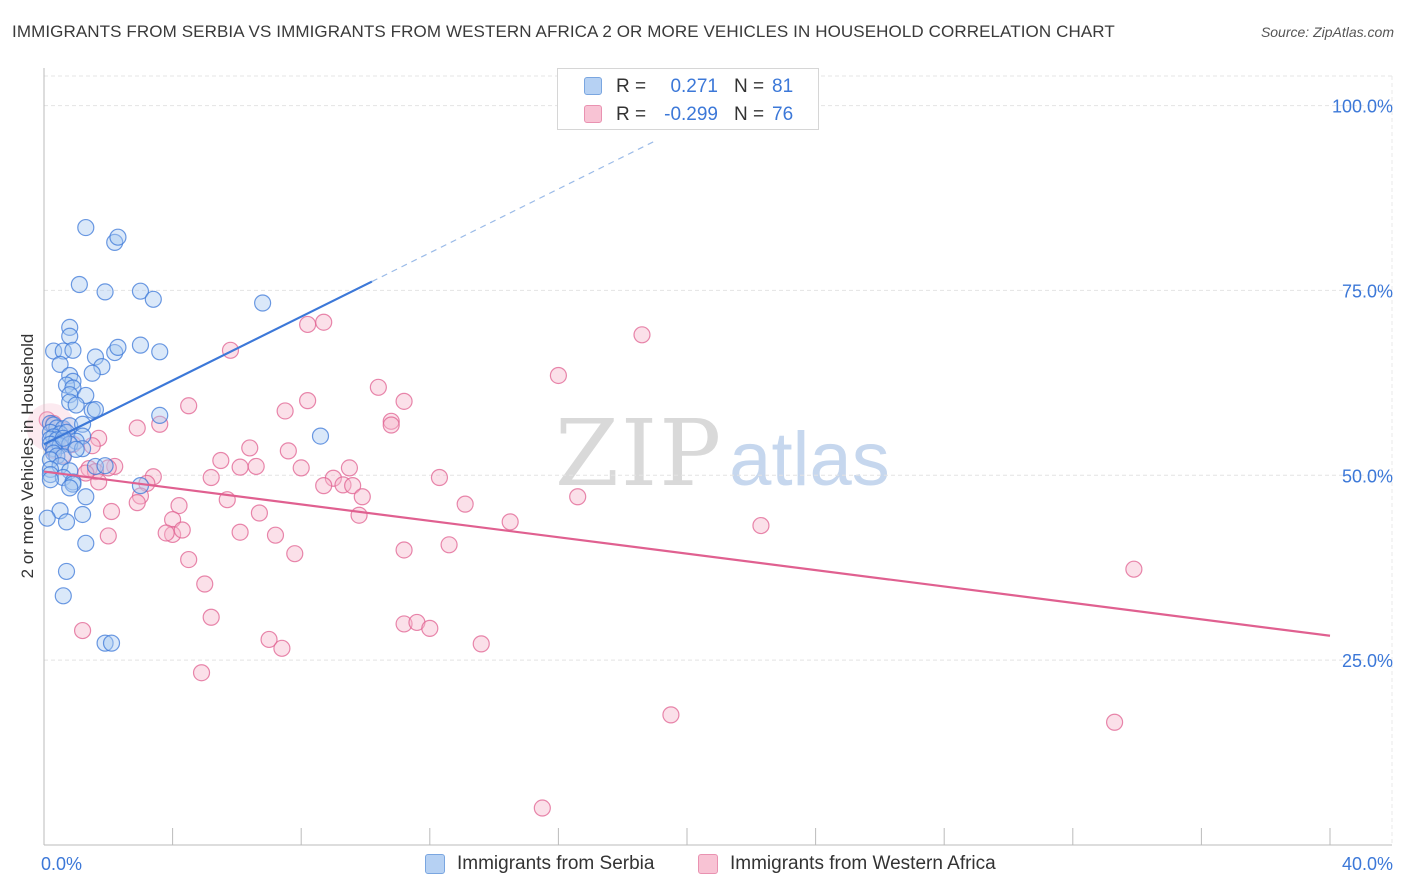  What do you see at coordinates (783, 114) in the screenshot?
I see `n-value: 76` at bounding box center [783, 114].